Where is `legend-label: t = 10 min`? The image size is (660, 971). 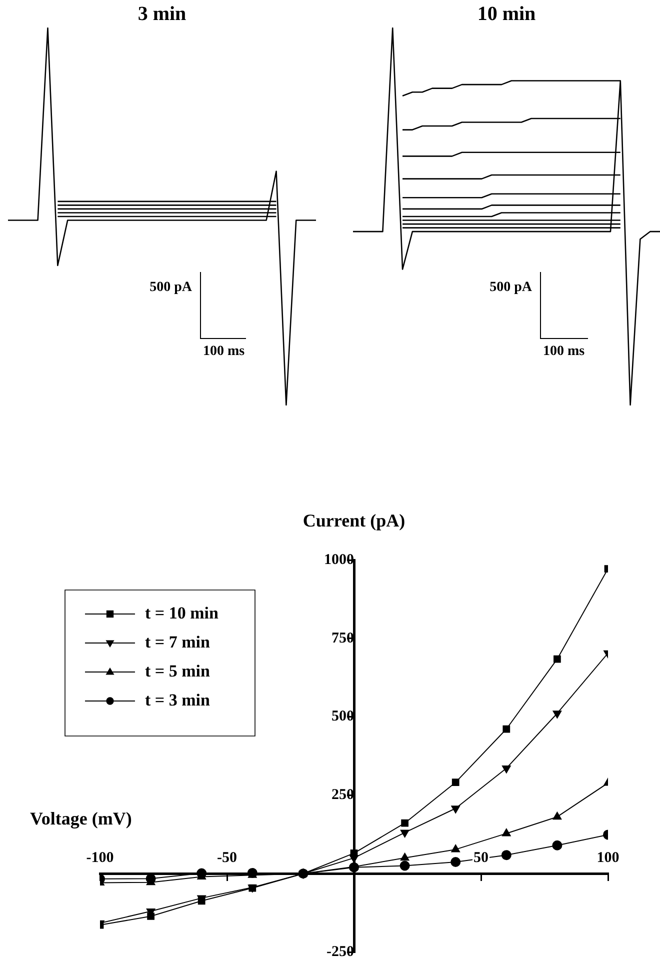 legend-label: t = 10 min is located at coordinates (182, 612).